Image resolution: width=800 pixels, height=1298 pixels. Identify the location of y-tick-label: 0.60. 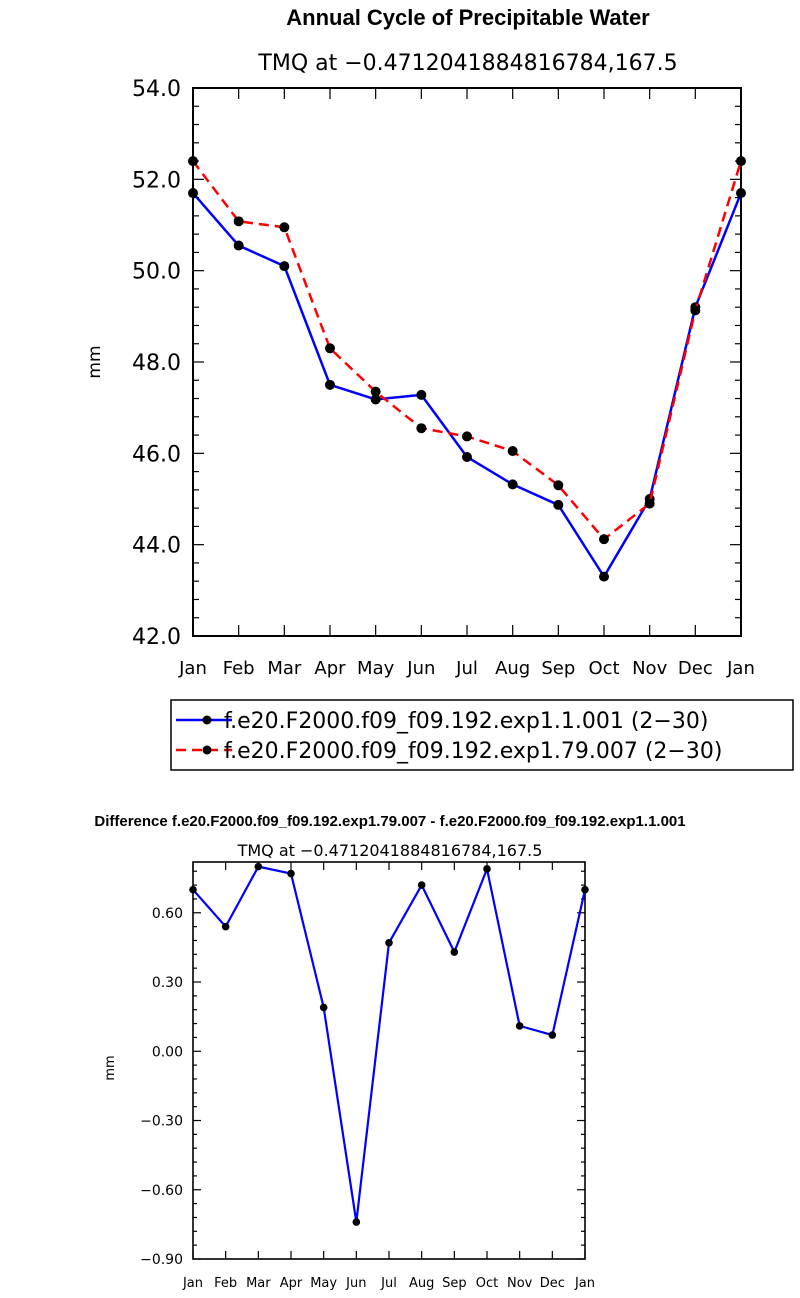
(167, 914).